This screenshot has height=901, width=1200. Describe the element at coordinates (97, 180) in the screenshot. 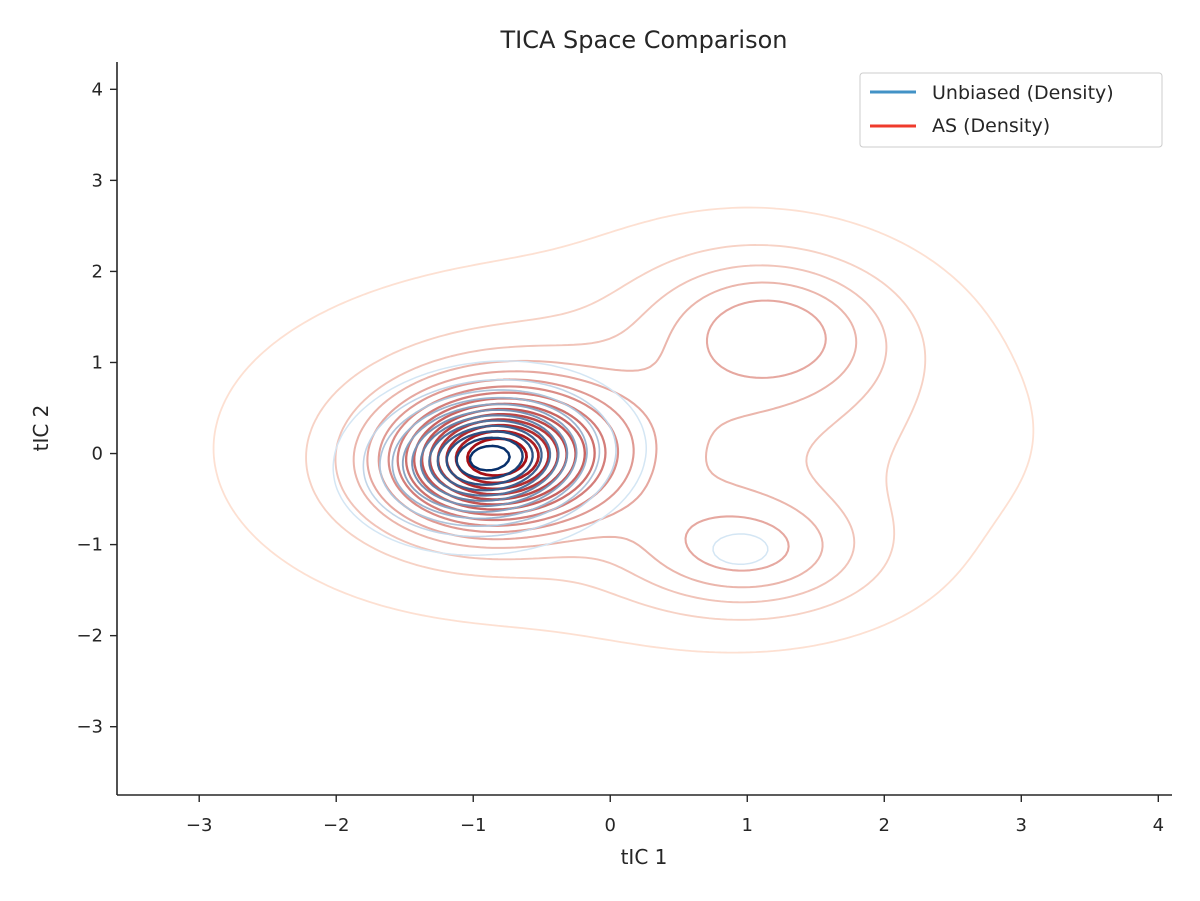

I see `y-tick-label: 3` at that location.